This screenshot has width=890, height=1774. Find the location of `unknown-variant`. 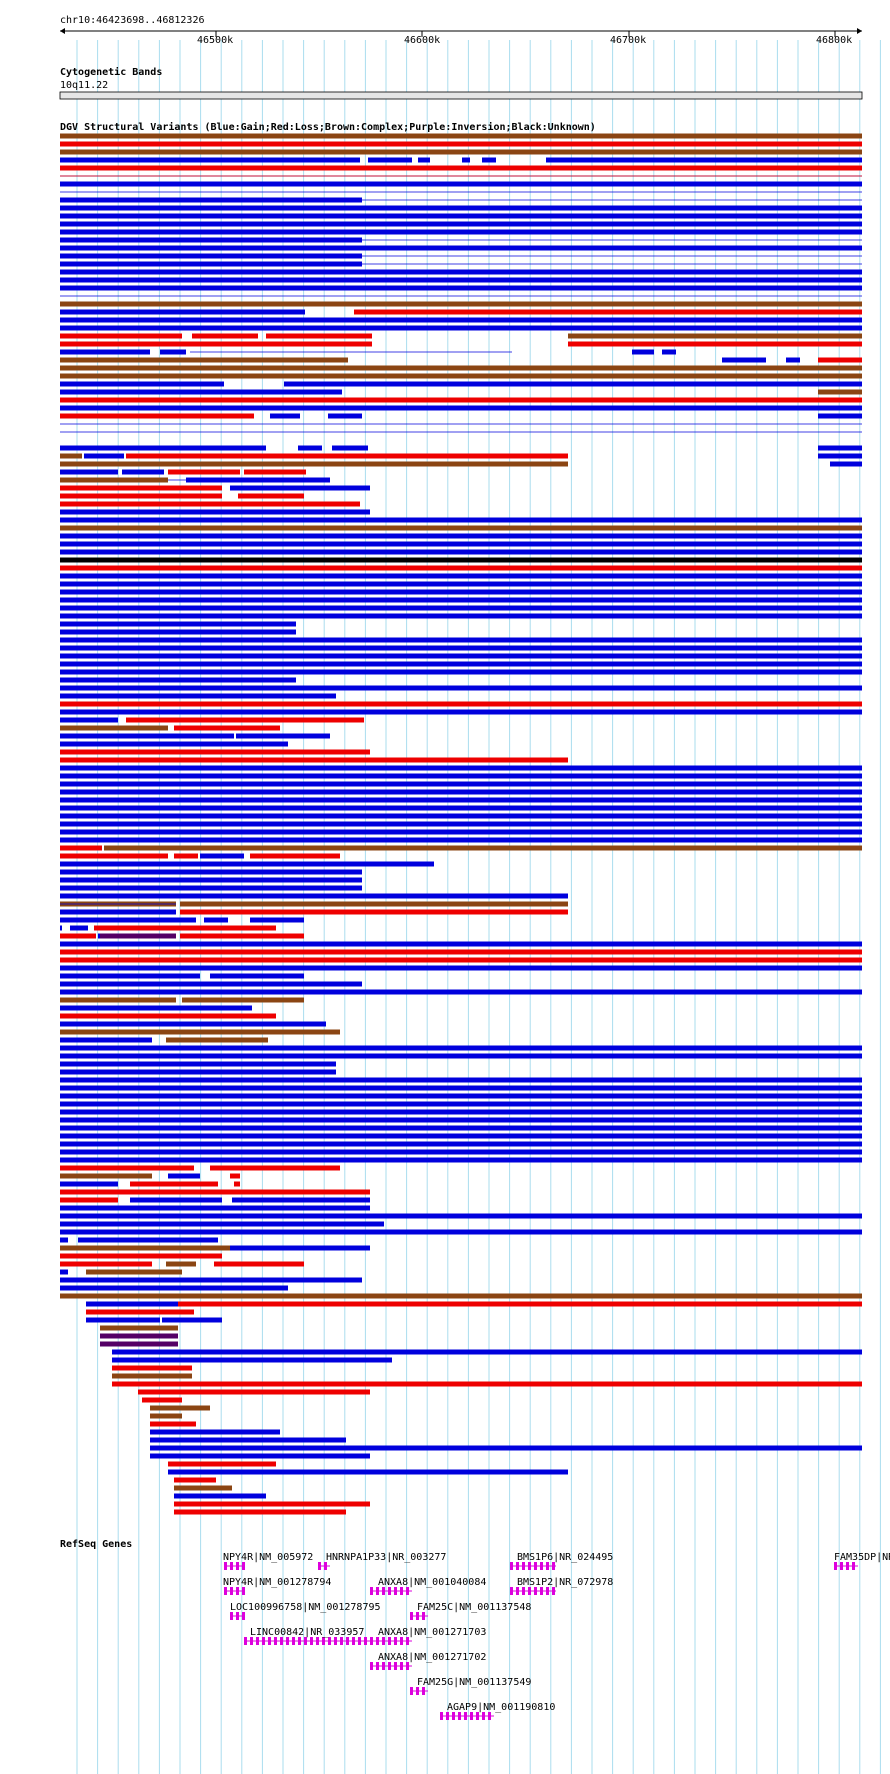

unknown-variant is located at coordinates (461, 560).